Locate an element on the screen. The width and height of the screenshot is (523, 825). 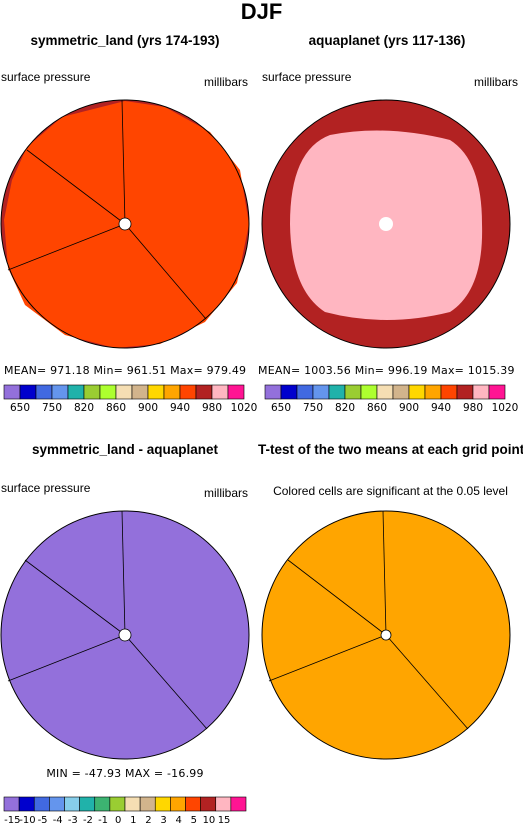
panel3-pole-marker is located at coordinates (125, 635).